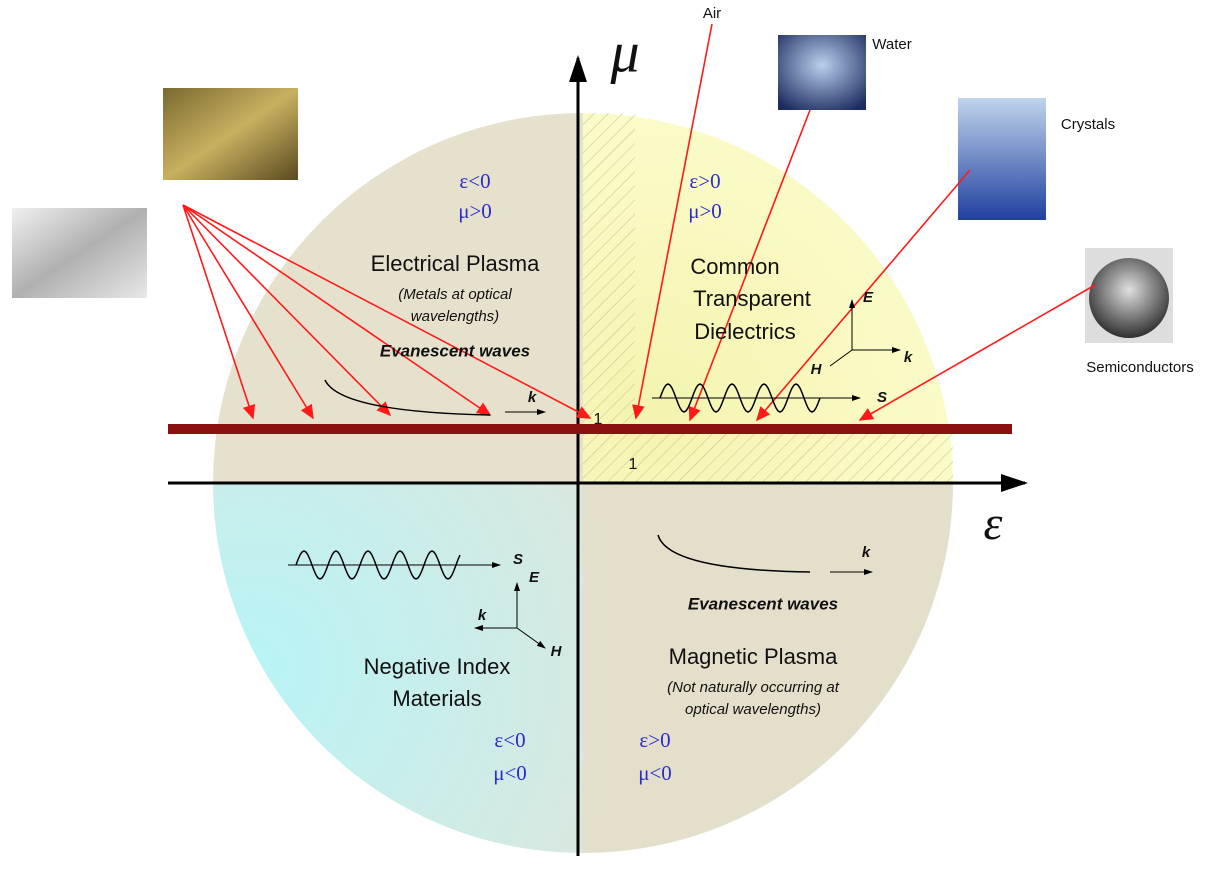 This screenshot has width=1225, height=879. Describe the element at coordinates (455, 316) in the screenshot. I see `quadrant-note: wavelengths)` at that location.